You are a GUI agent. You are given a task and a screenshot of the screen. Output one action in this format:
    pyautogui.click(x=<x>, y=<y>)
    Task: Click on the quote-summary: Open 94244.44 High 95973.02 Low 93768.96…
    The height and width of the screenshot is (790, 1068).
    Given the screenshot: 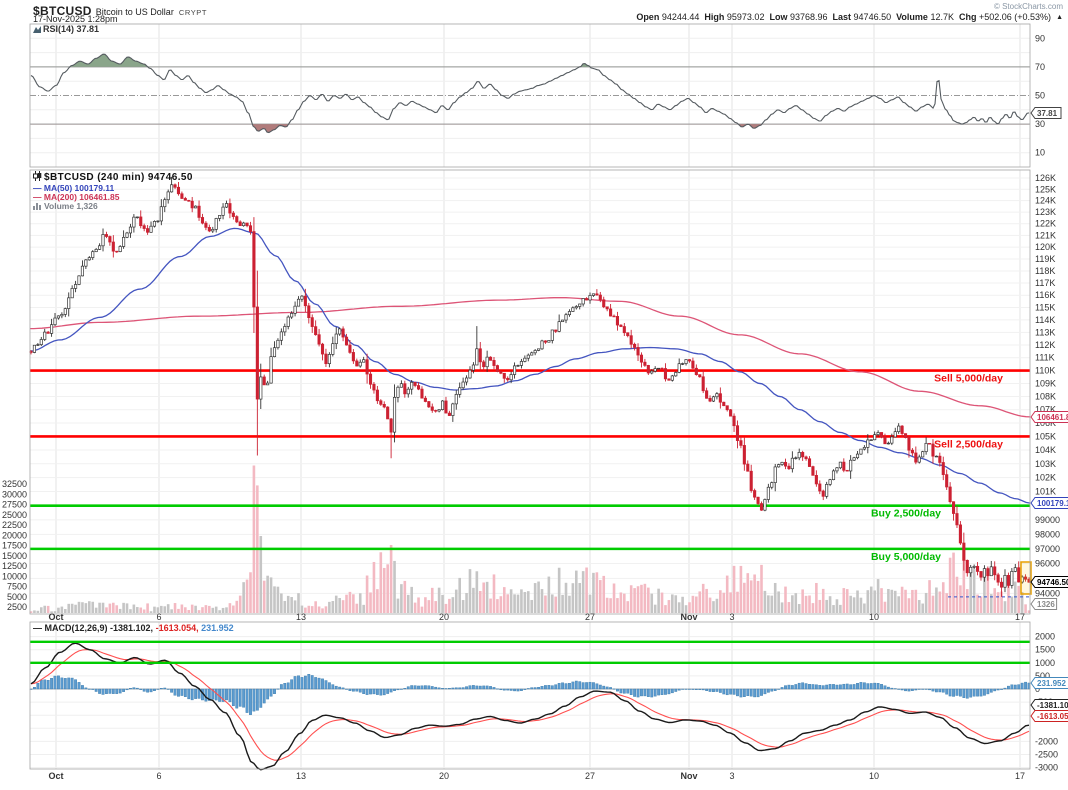 What is the action you would take?
    pyautogui.click(x=849, y=17)
    